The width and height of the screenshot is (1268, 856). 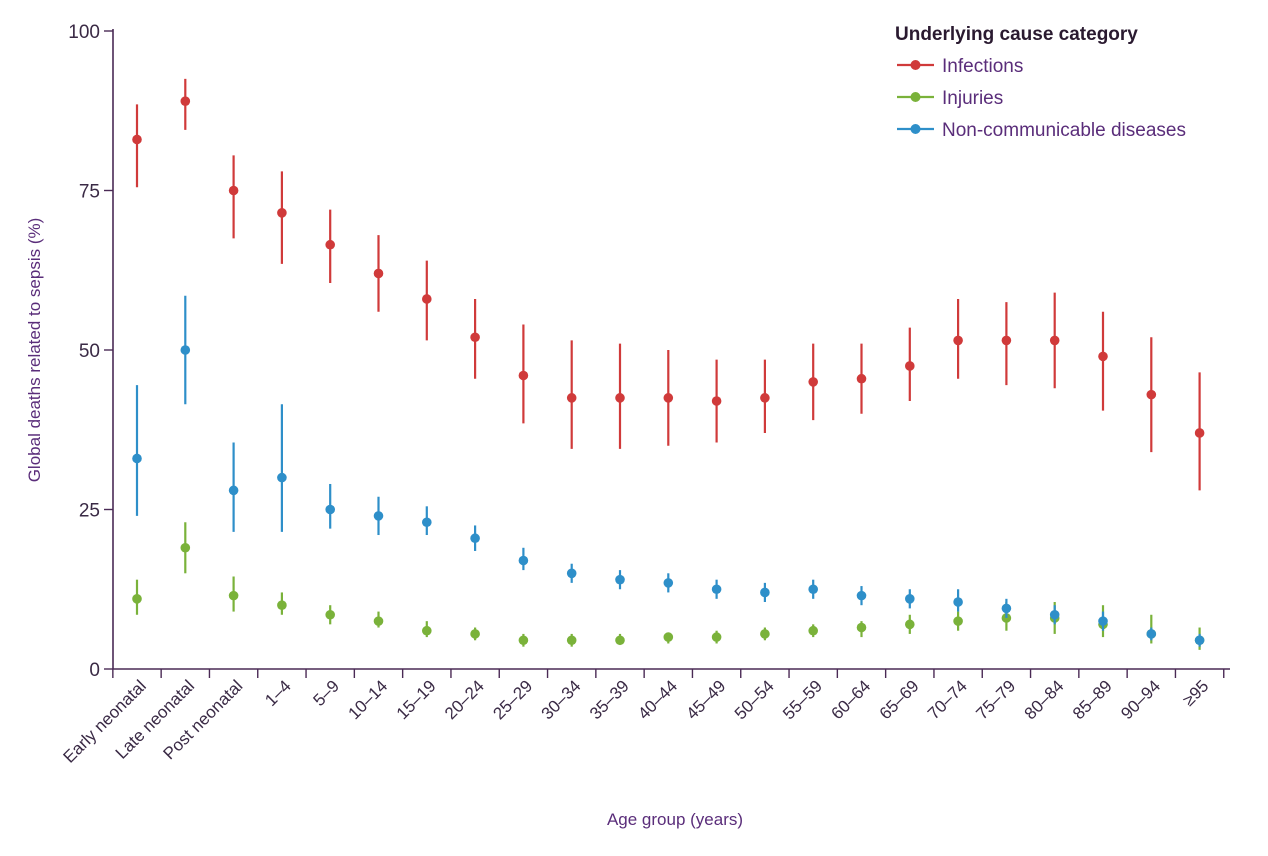 I want to click on x-tick-label: 45–49, so click(x=706, y=699).